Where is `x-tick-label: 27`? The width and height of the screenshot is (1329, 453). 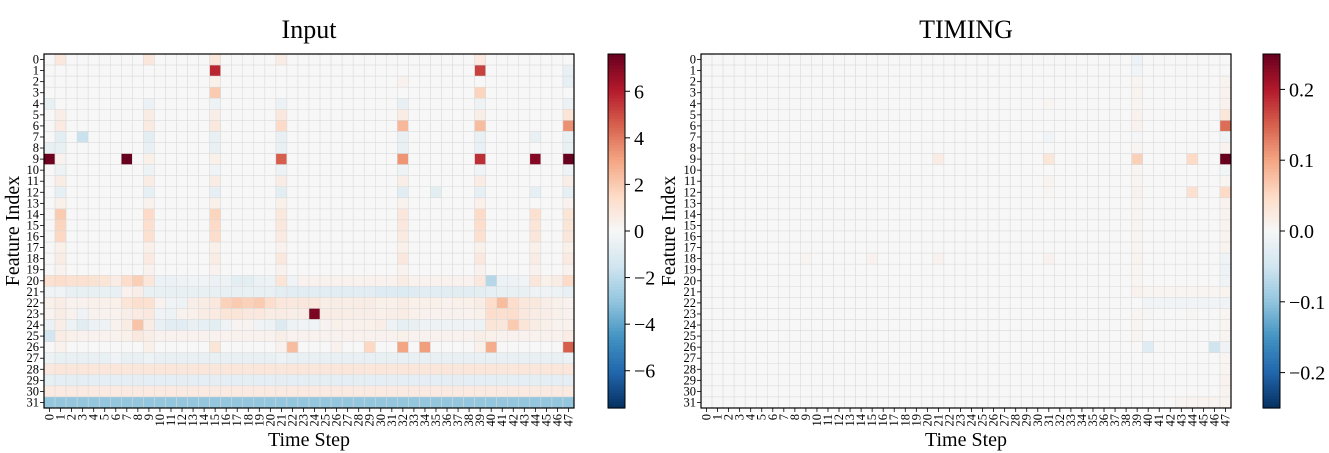 x-tick-label: 27 is located at coordinates (348, 420).